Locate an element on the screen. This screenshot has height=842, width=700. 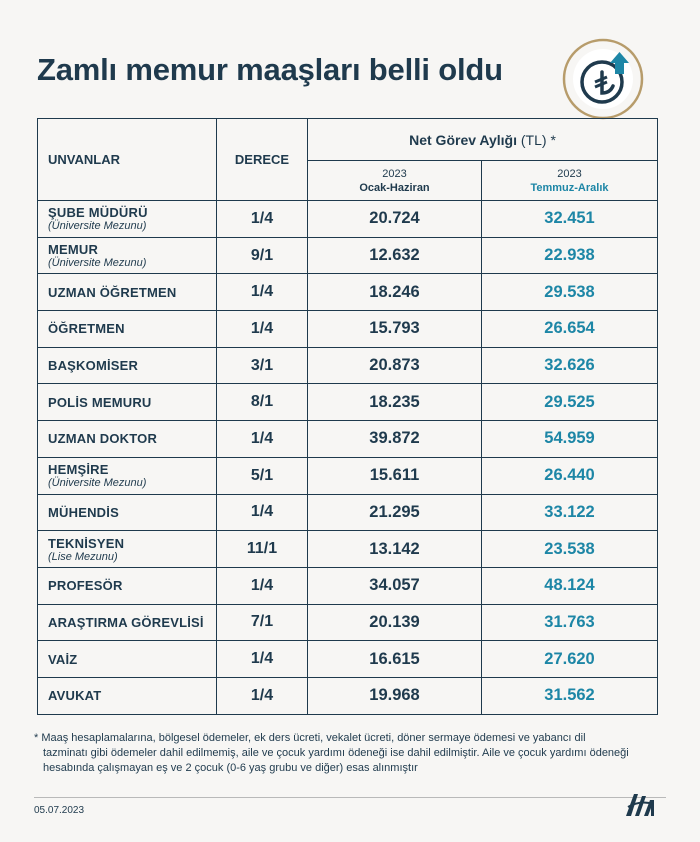
table-row: PROFESÖR 1/4 34.057 48.124 is located at coordinates (347, 585).